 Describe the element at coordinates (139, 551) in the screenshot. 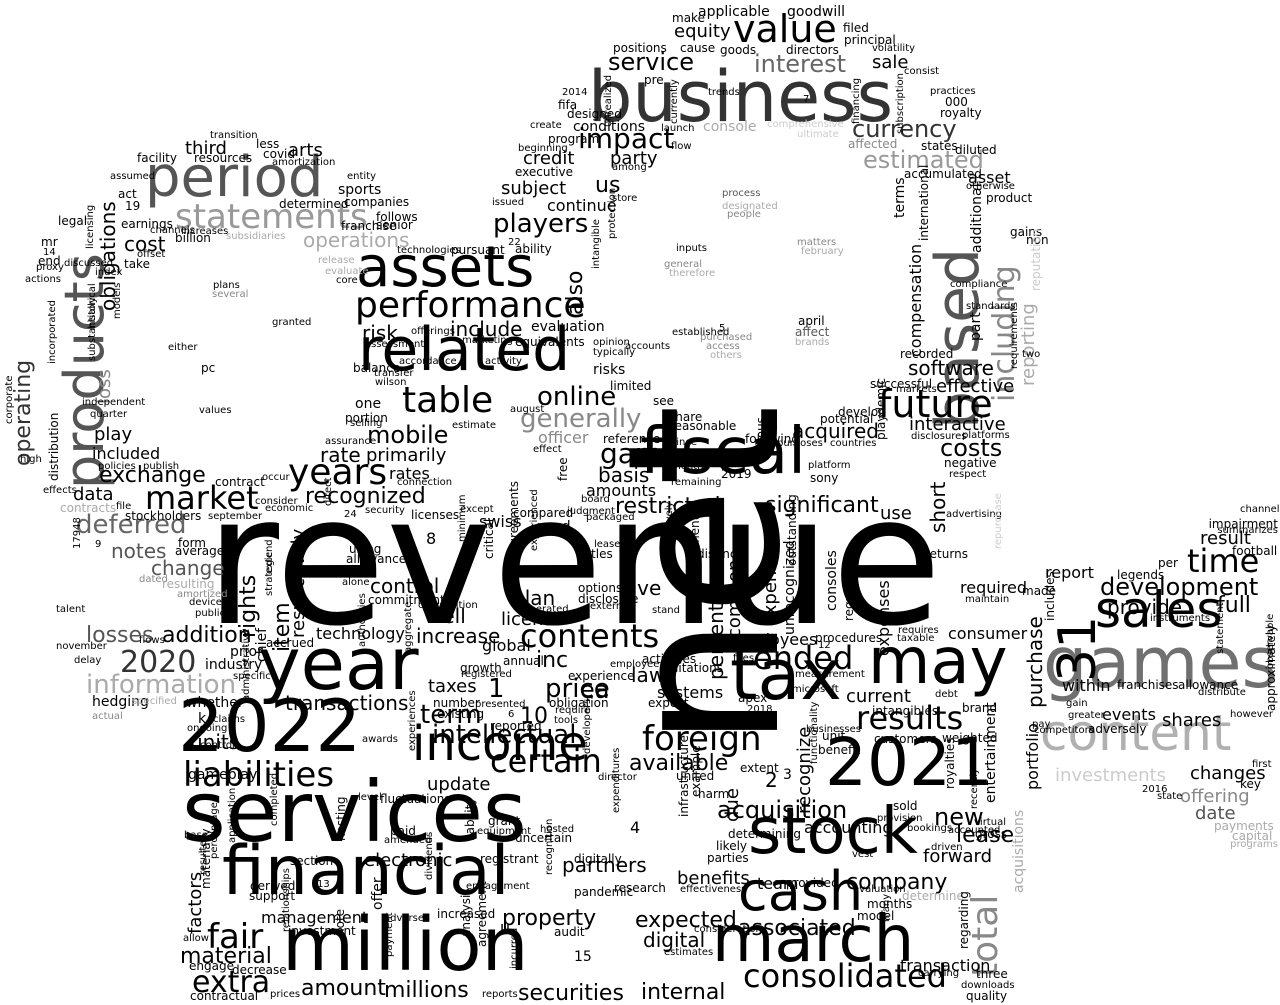

I see `word-notes: notes` at that location.